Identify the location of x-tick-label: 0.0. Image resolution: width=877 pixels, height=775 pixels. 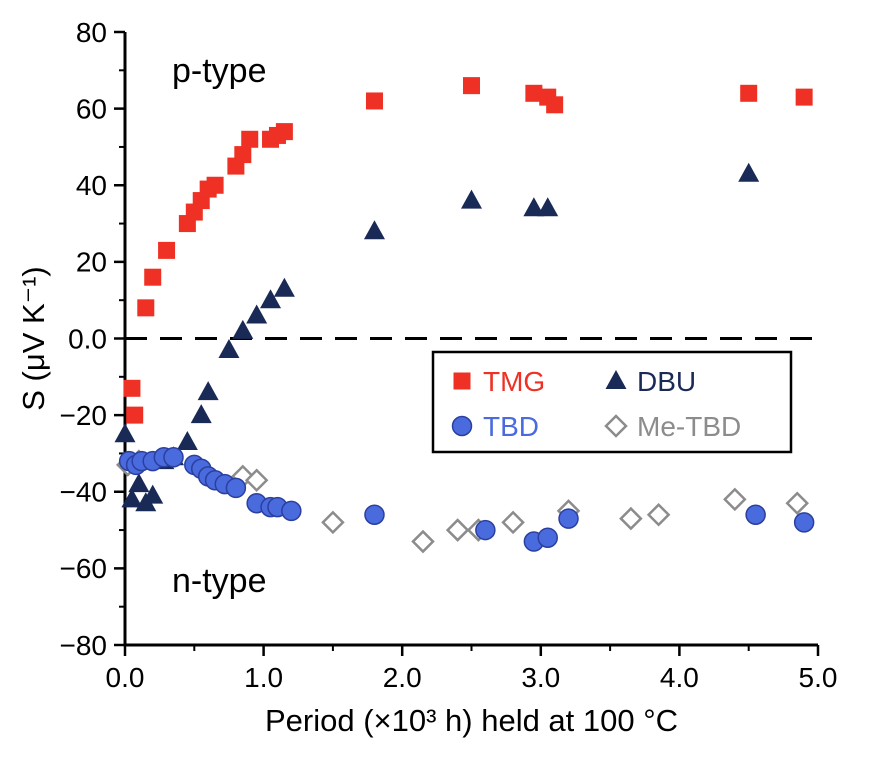
(125, 677).